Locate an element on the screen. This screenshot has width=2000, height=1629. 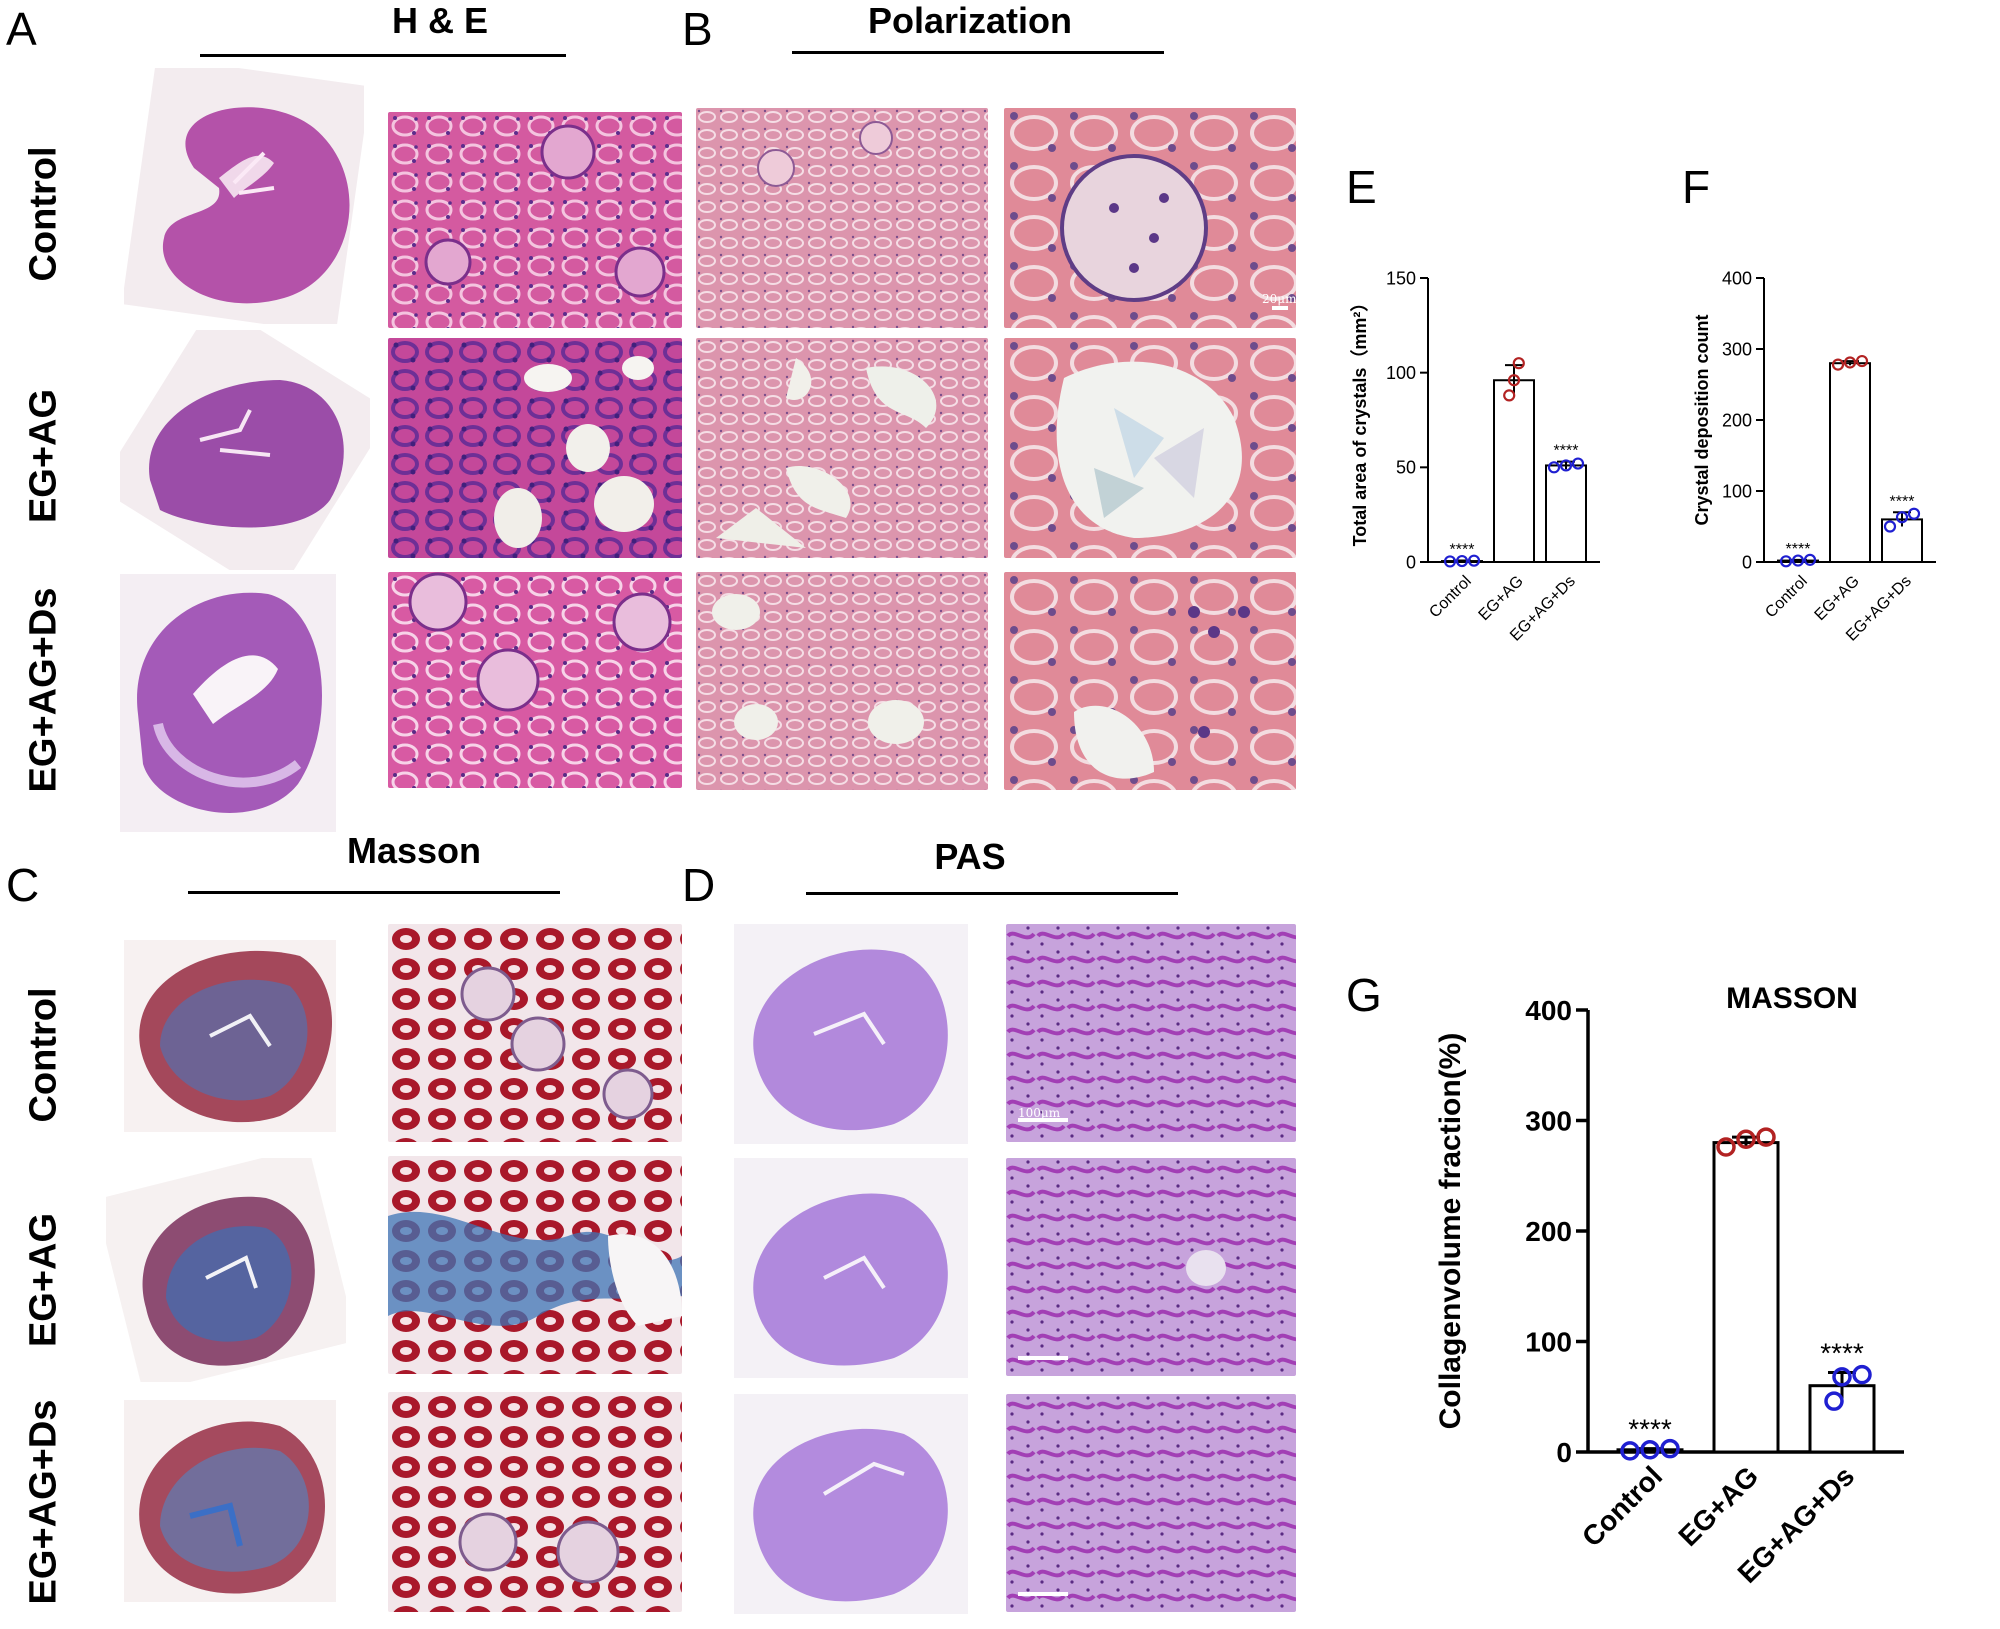
masson-title: Masson is located at coordinates (414, 850).